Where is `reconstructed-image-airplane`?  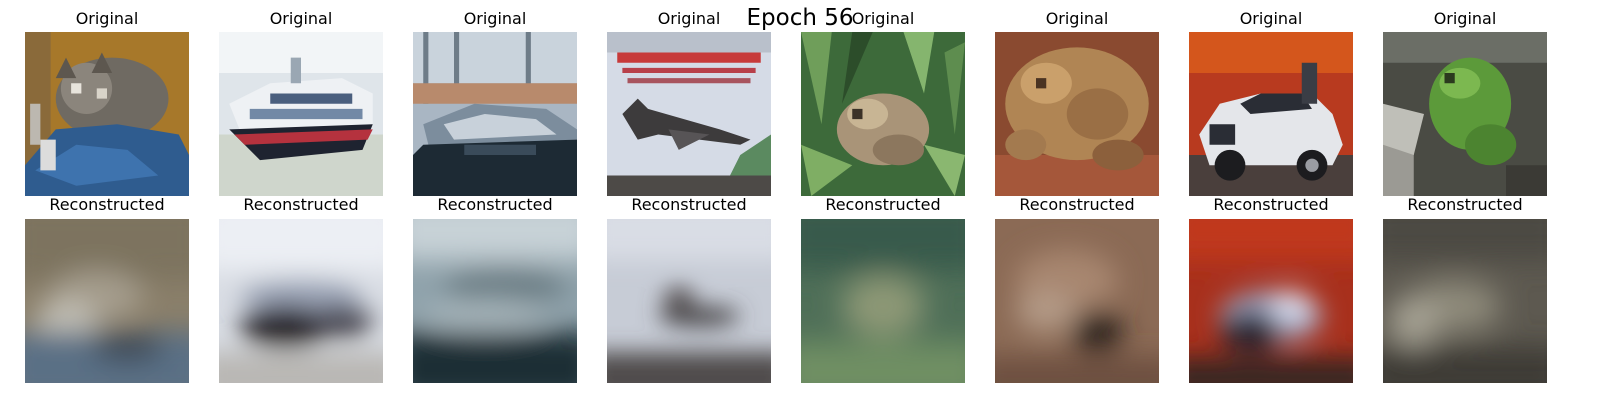
reconstructed-image-airplane is located at coordinates (689, 301).